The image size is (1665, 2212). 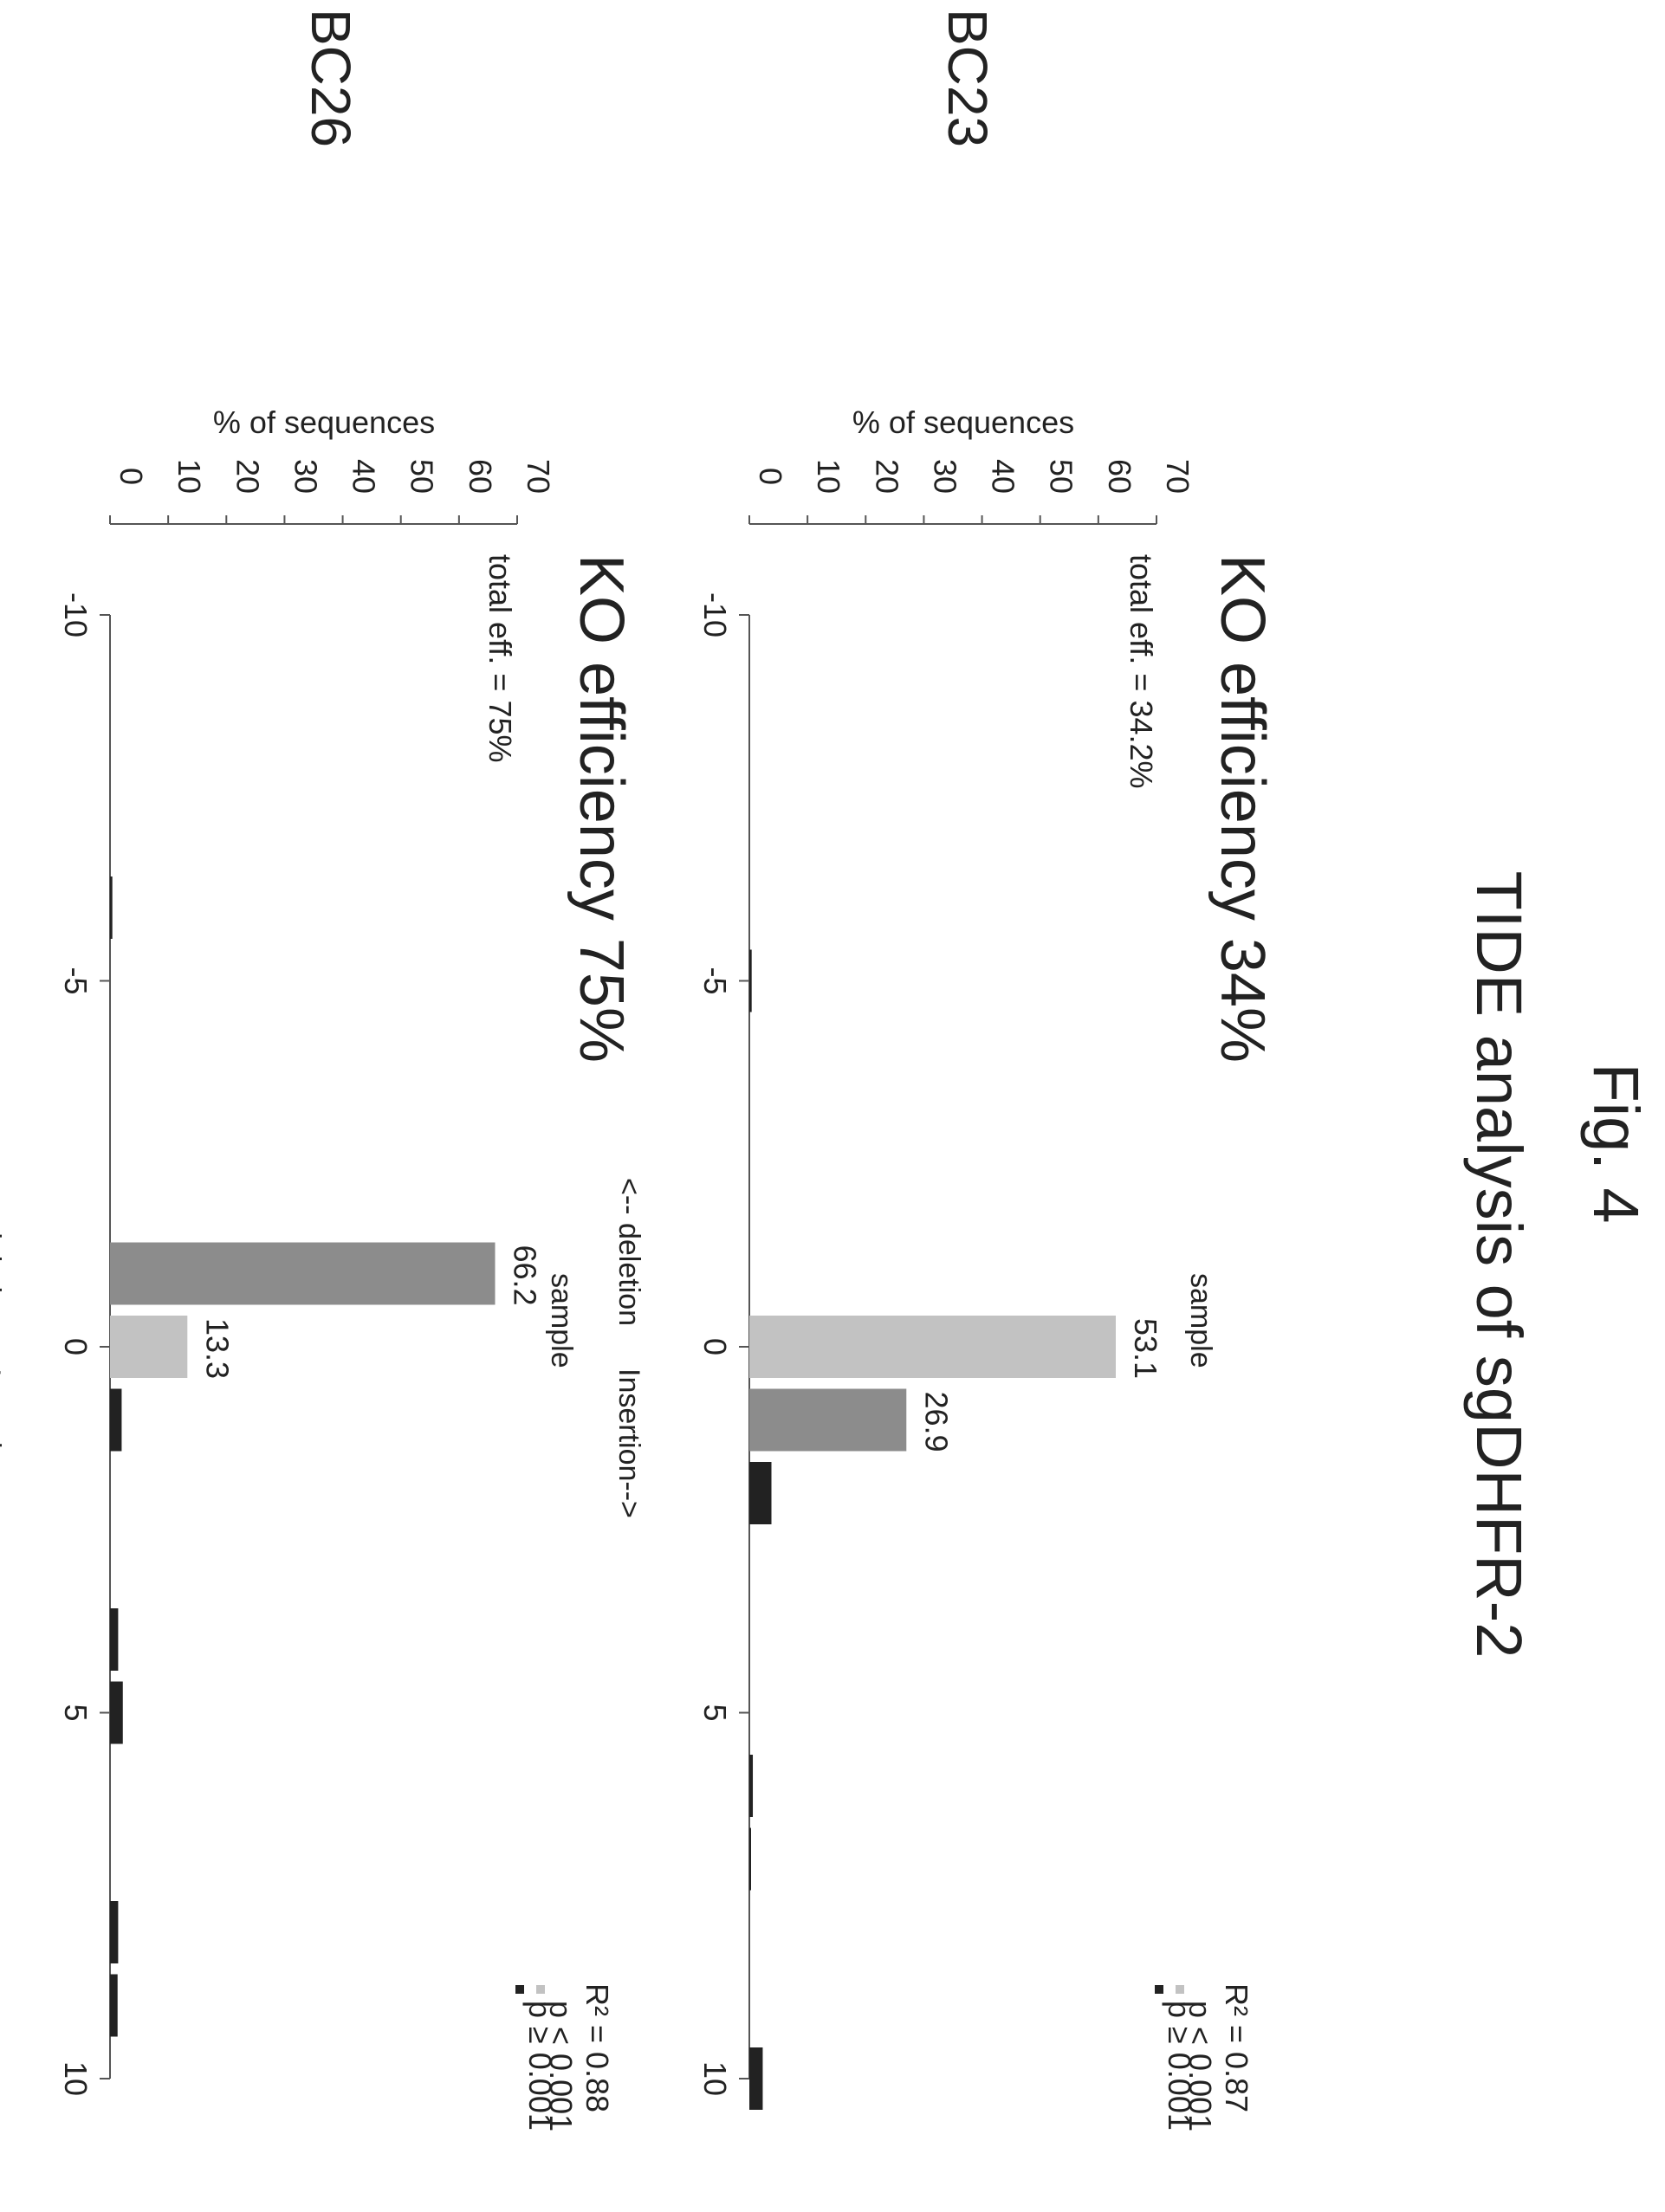 I want to click on bar-value-label: 53.1, so click(x=1145, y=1349).